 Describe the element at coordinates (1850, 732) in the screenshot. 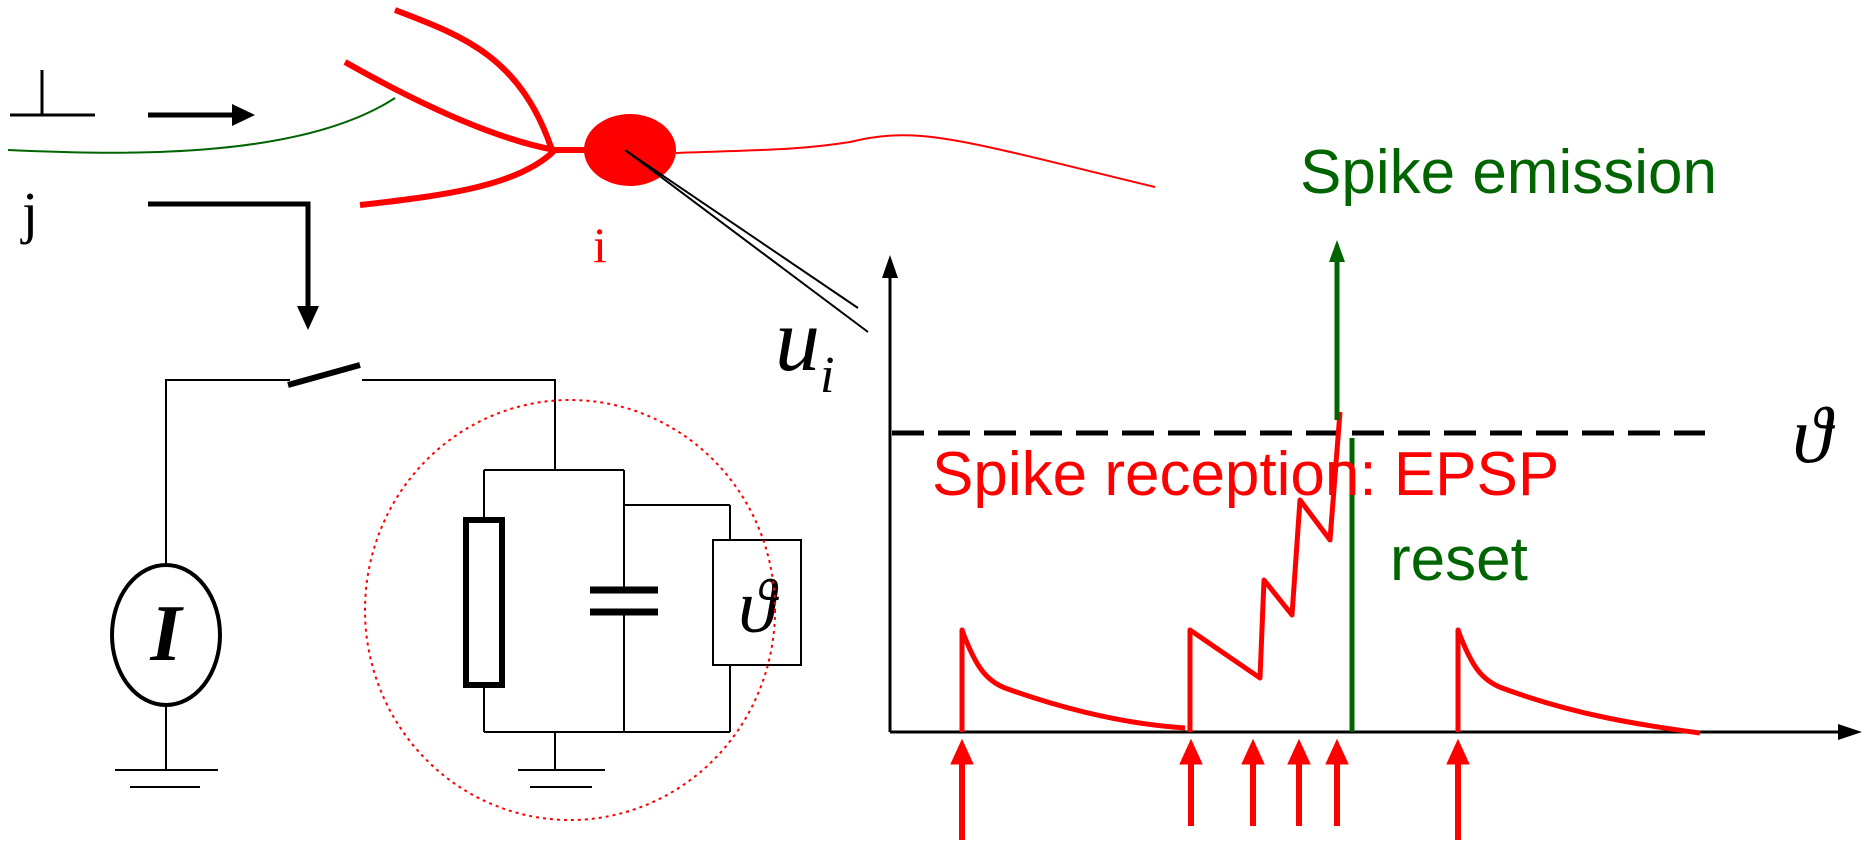

I see `x-axis-arrow` at that location.